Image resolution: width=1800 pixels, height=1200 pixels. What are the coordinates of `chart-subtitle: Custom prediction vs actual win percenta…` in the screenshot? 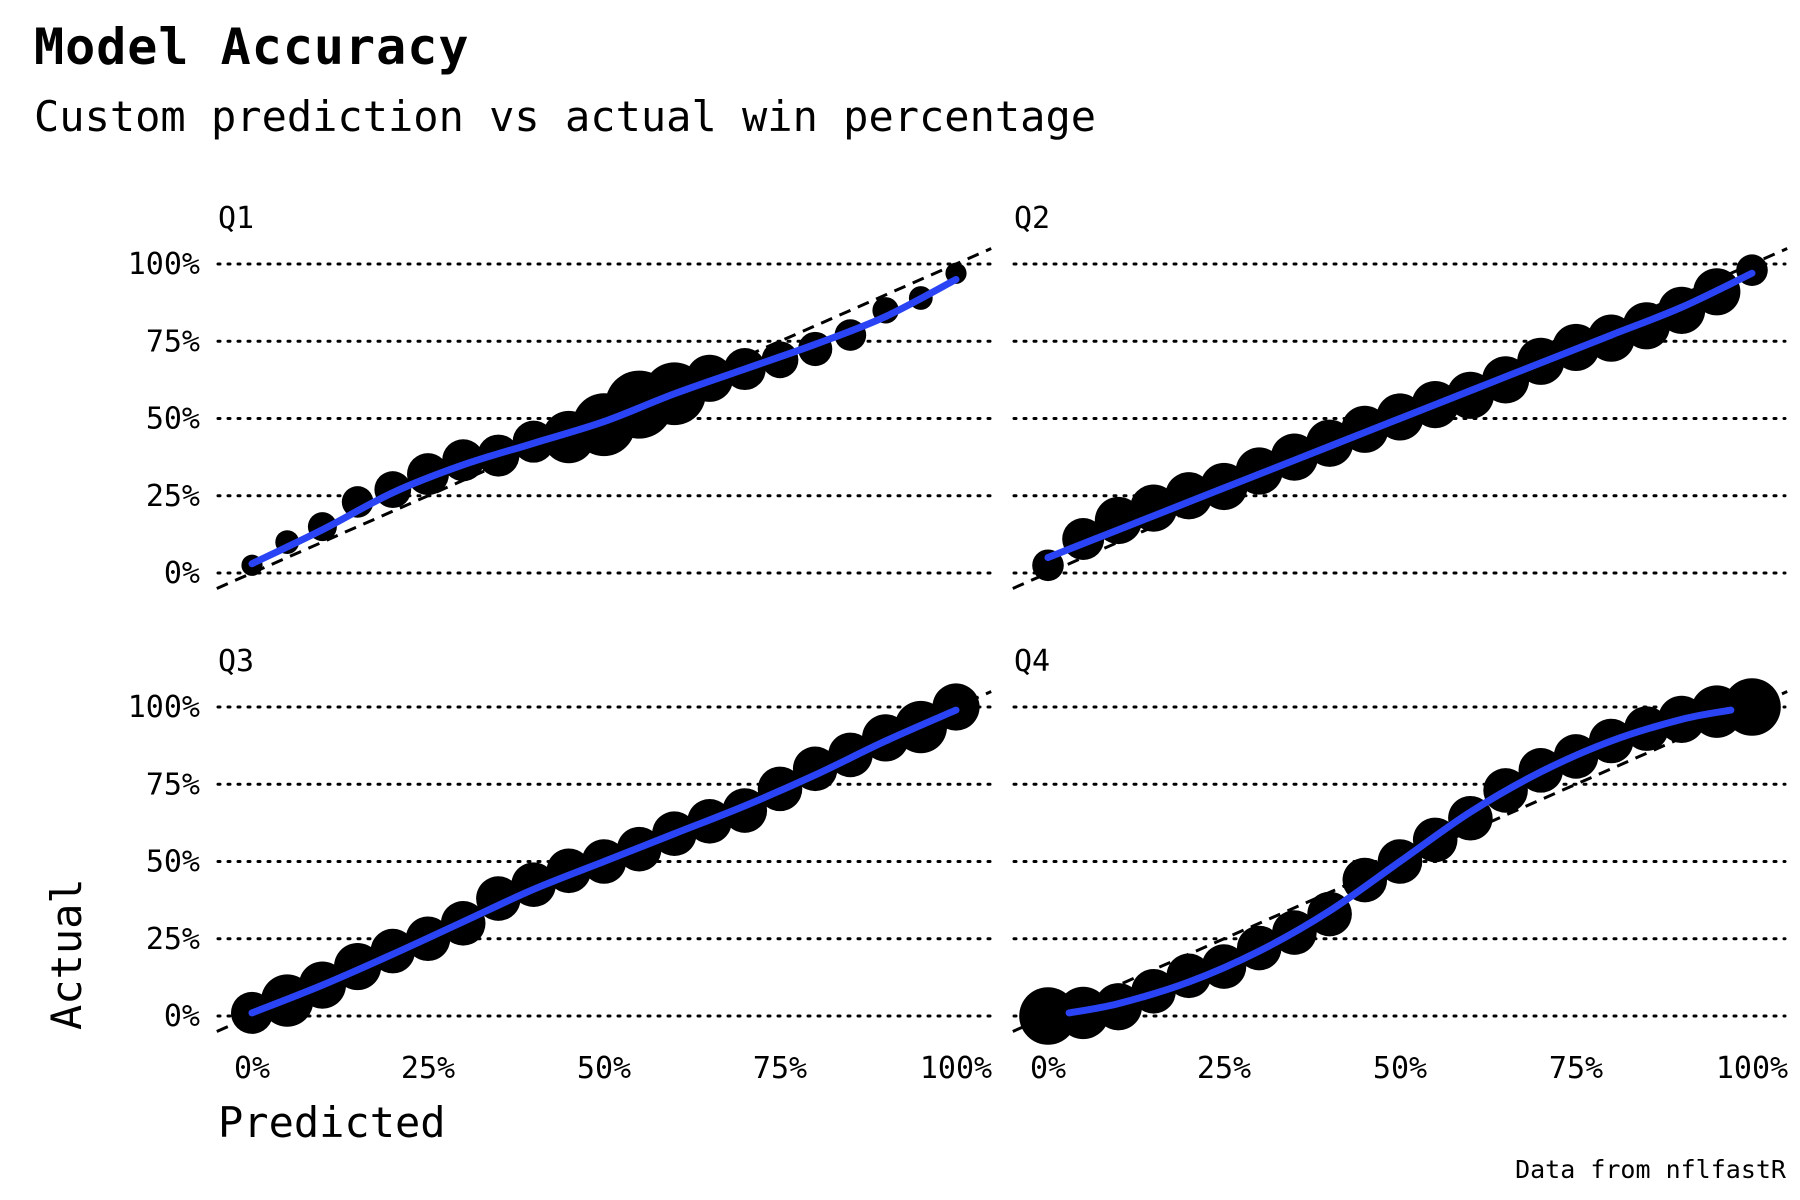 It's located at (565, 116).